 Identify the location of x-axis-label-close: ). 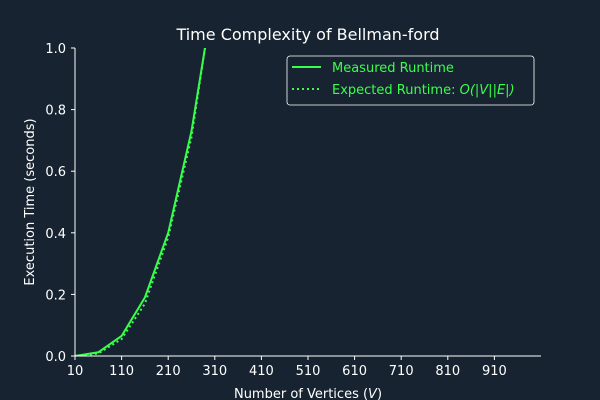
(379, 393).